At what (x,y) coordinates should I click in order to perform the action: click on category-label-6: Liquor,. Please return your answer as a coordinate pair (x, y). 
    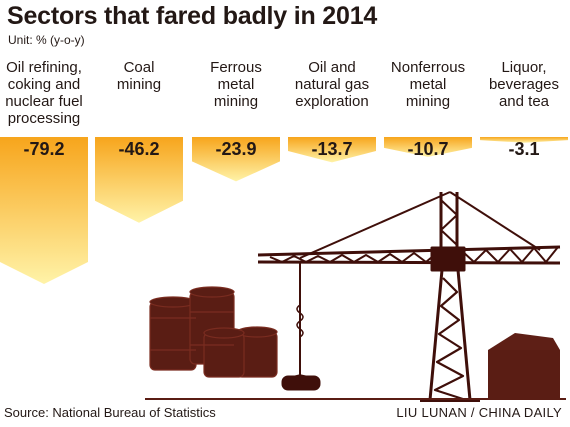
    Looking at the image, I should click on (523, 67).